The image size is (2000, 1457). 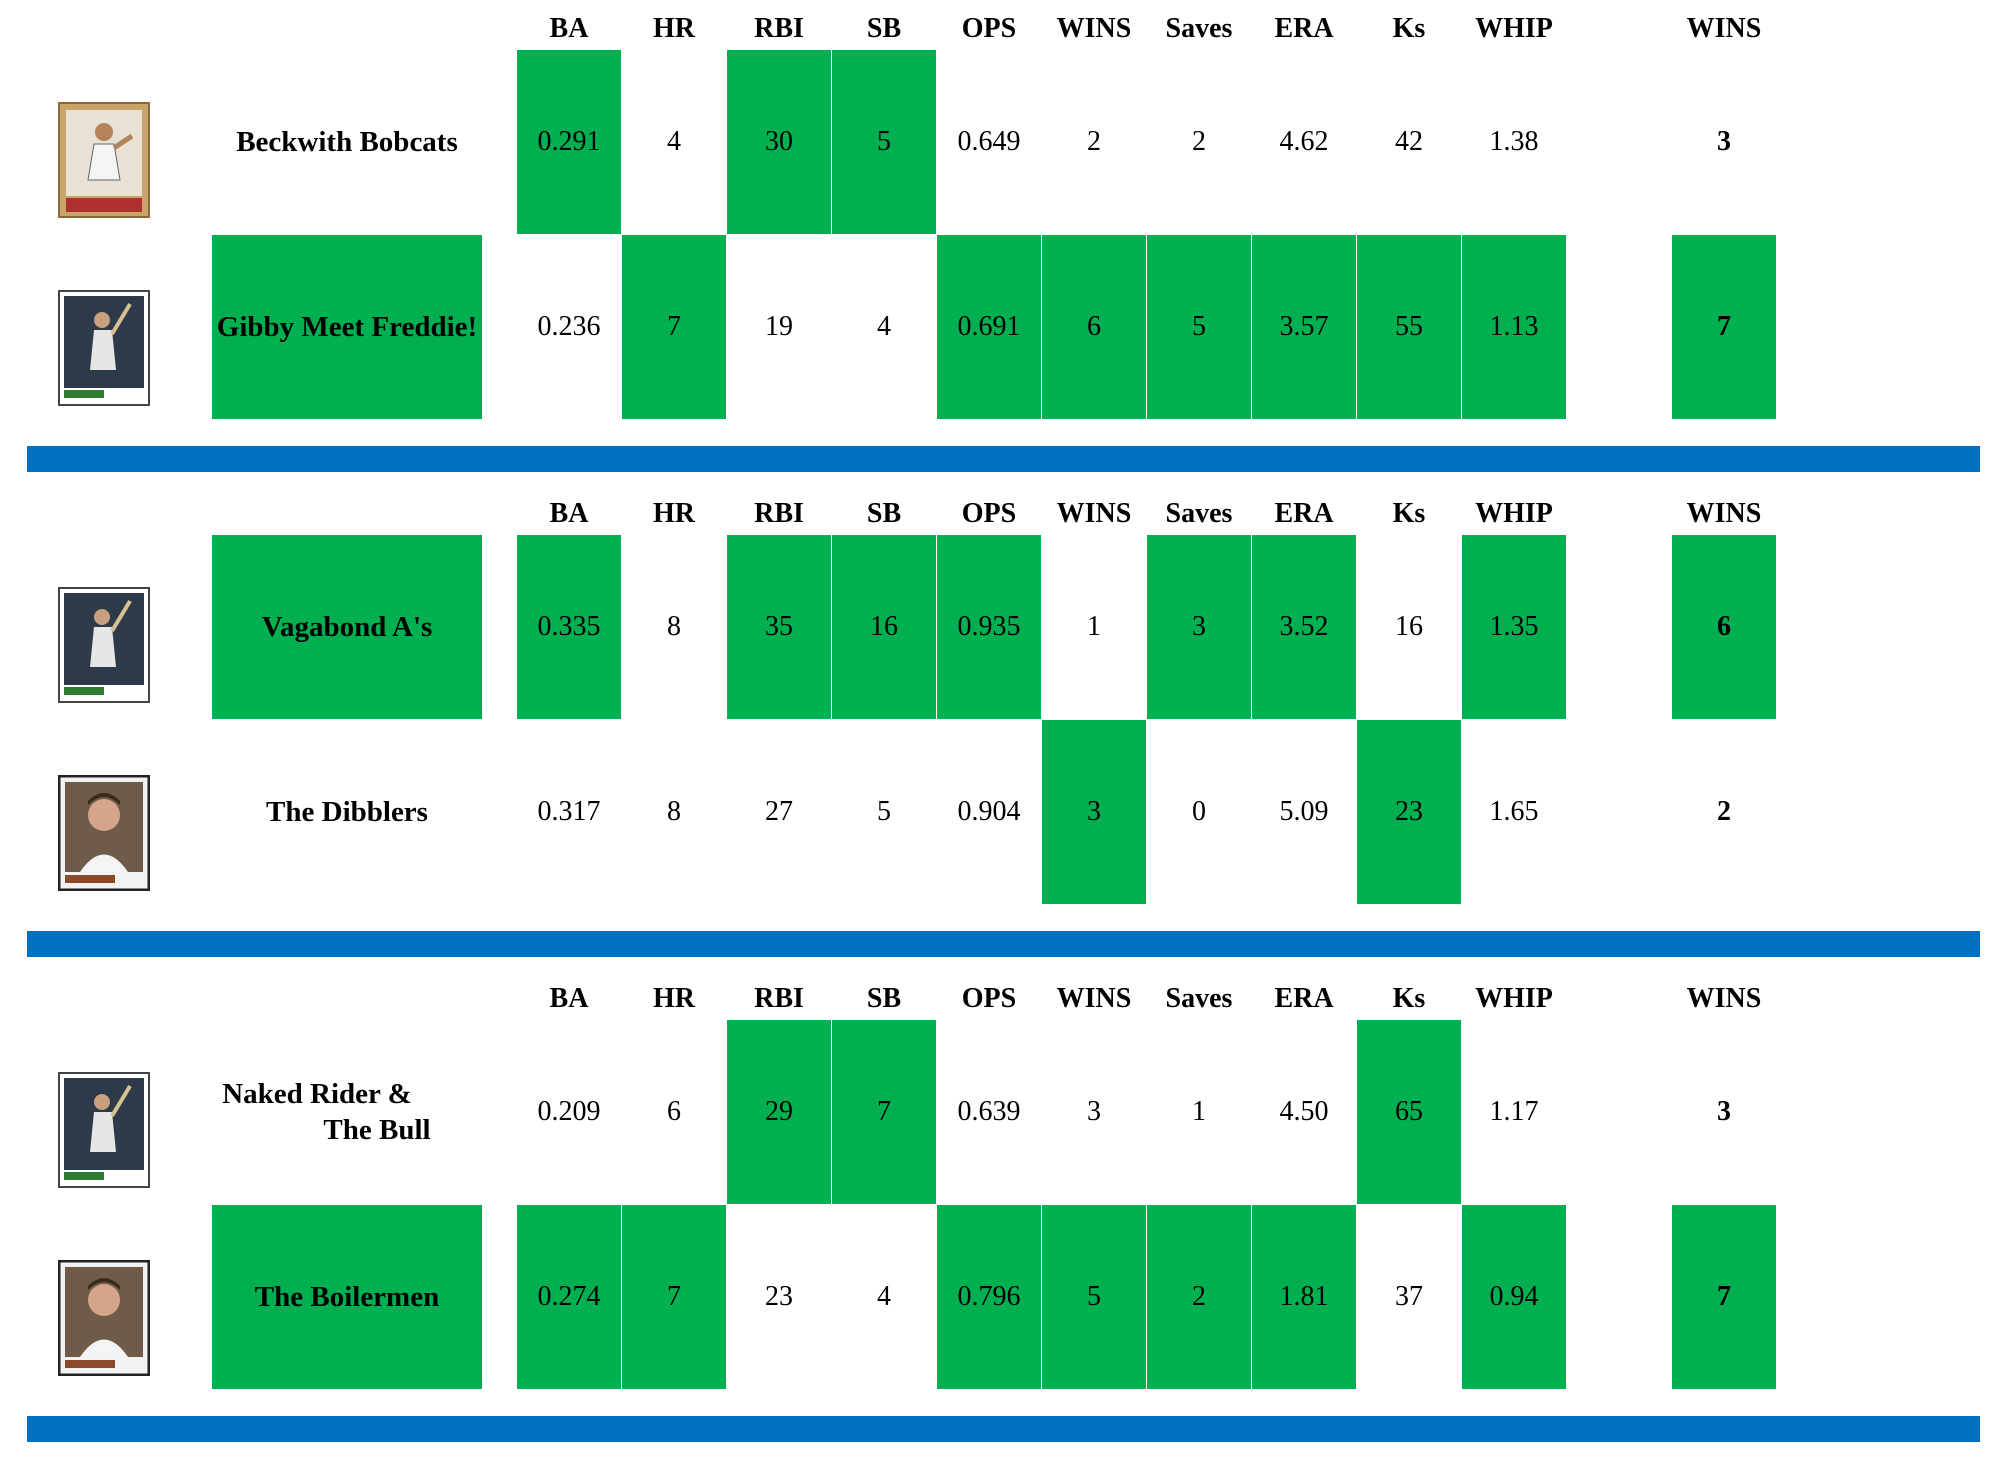 I want to click on stat-cell: 0.236, so click(x=569, y=326).